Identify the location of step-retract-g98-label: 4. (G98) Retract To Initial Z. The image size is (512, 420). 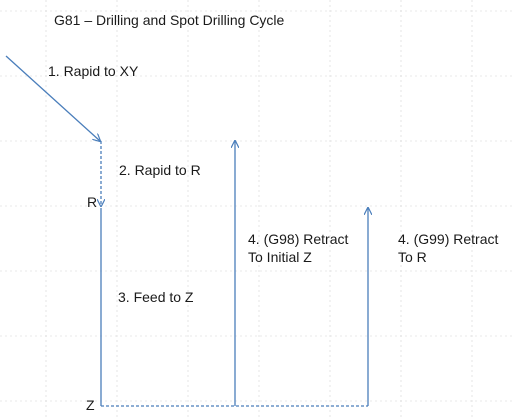
(298, 248).